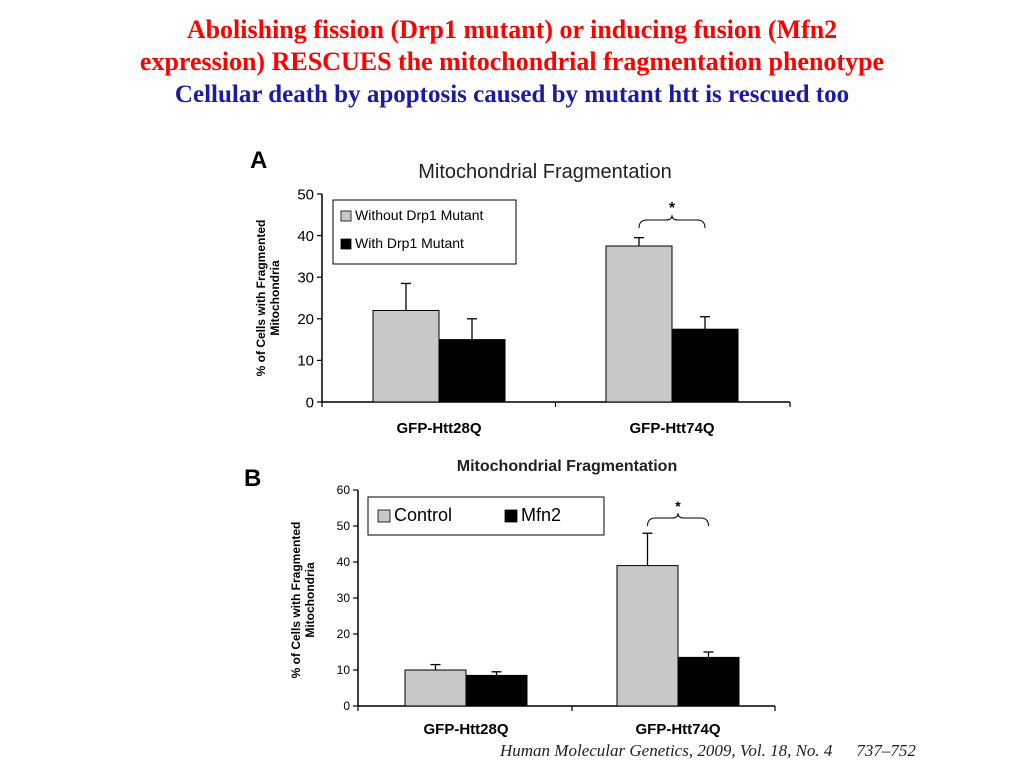 The height and width of the screenshot is (768, 1024). I want to click on panel-a-significance-star: *, so click(672, 208).